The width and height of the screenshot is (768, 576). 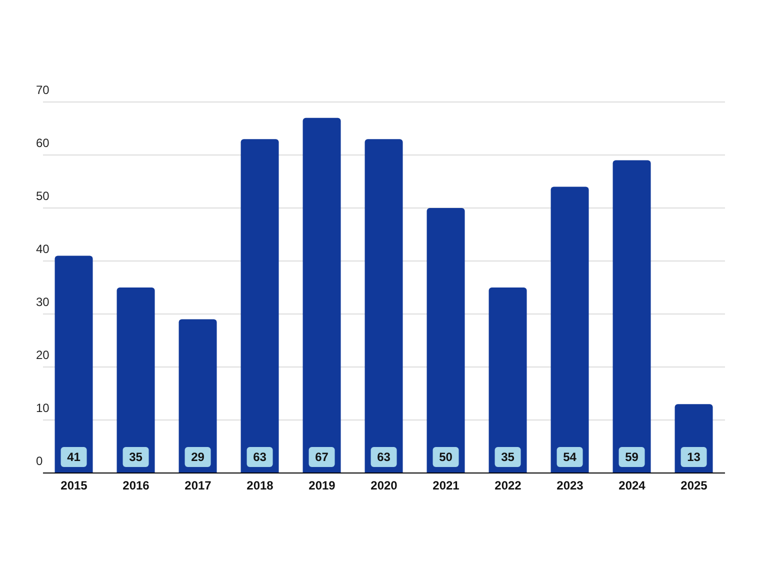 I want to click on x-tick-label: 2024, so click(x=632, y=485).